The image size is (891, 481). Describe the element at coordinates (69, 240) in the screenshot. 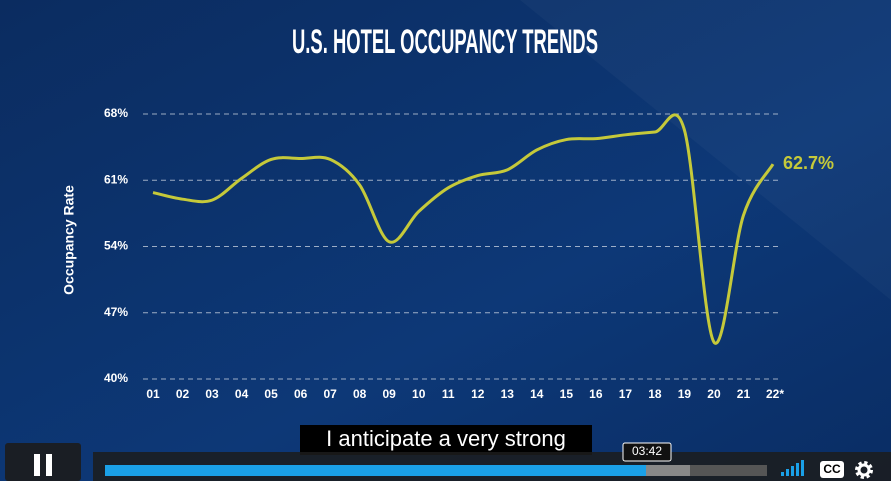

I see `y-axis-label: Occupancy Rate` at that location.